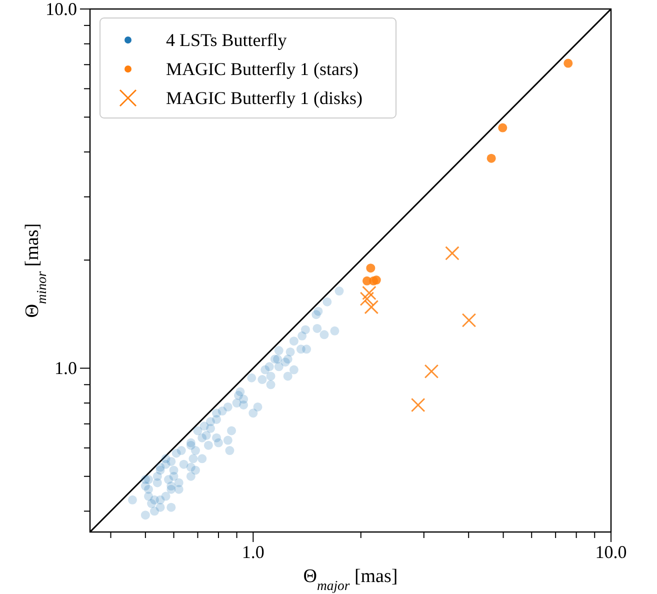 This screenshot has height=594, width=657. I want to click on legend-label: MAGIC Butterfly 1 (stars), so click(262, 69).